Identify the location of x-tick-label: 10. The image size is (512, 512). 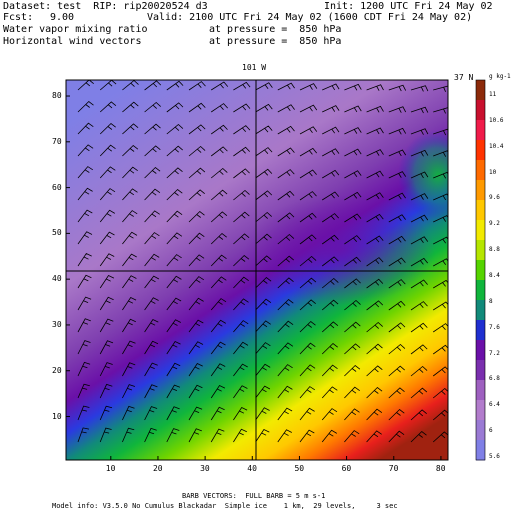
(110, 468).